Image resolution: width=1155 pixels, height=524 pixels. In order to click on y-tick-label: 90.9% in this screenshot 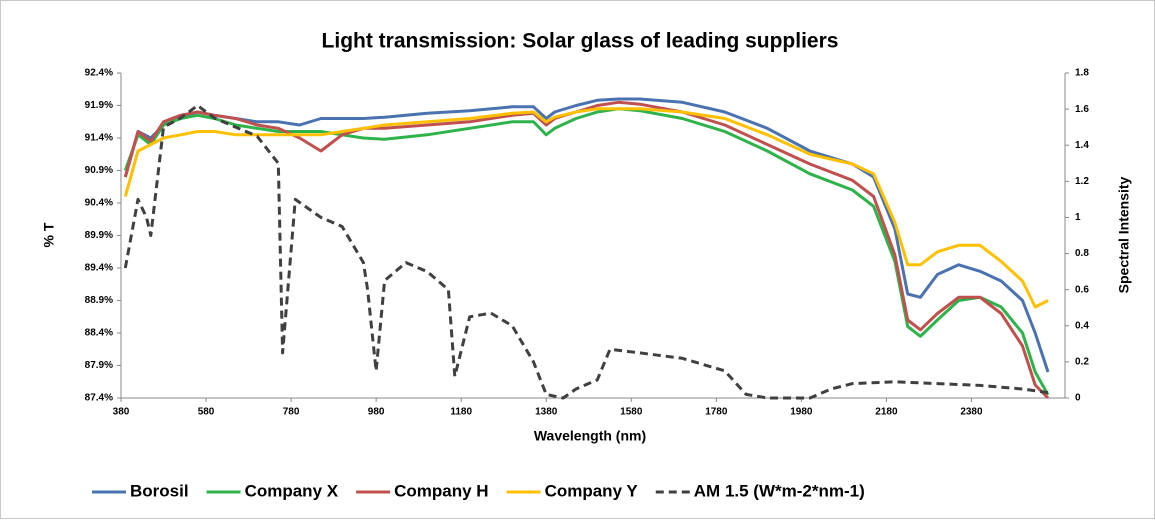, I will do `click(99, 170)`.